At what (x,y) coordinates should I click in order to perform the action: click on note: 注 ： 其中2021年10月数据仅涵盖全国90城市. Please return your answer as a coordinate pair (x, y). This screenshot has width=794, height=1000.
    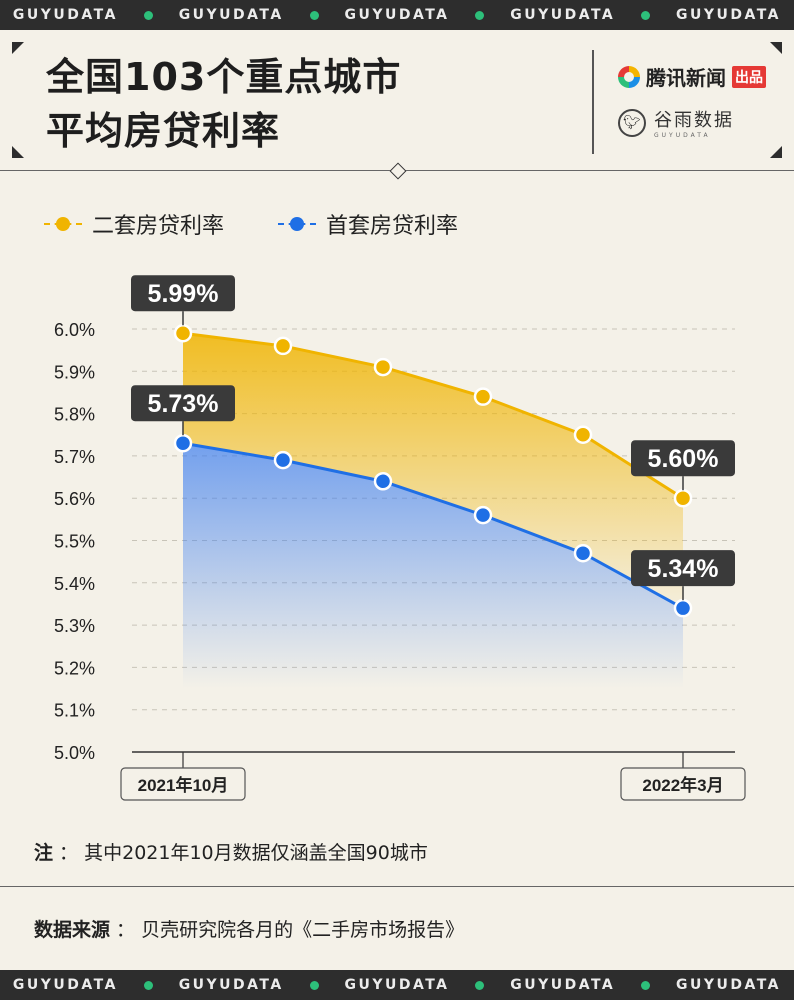
    Looking at the image, I should click on (231, 853).